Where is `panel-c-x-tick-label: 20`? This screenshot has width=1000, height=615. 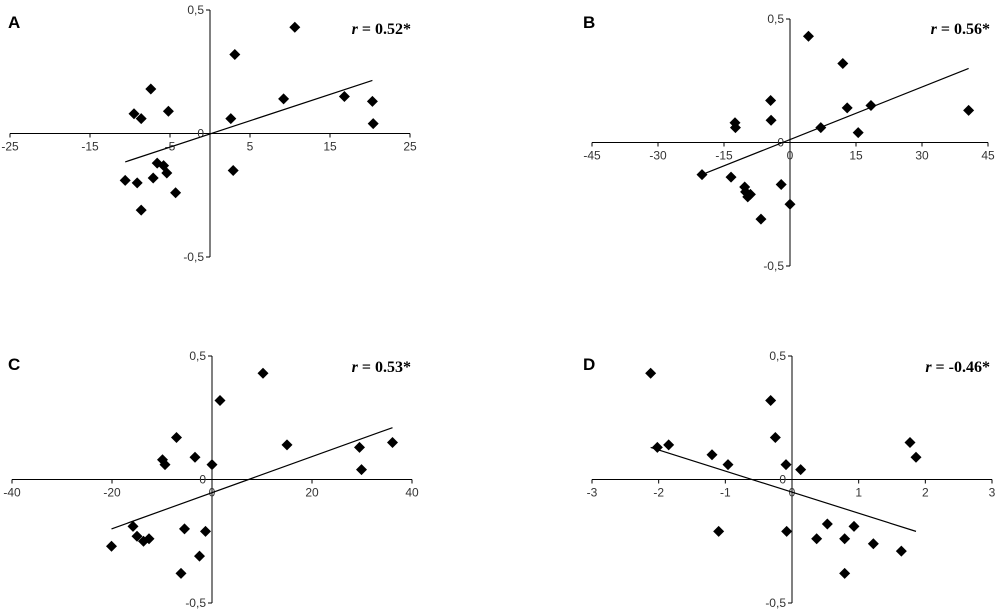 panel-c-x-tick-label: 20 is located at coordinates (312, 493).